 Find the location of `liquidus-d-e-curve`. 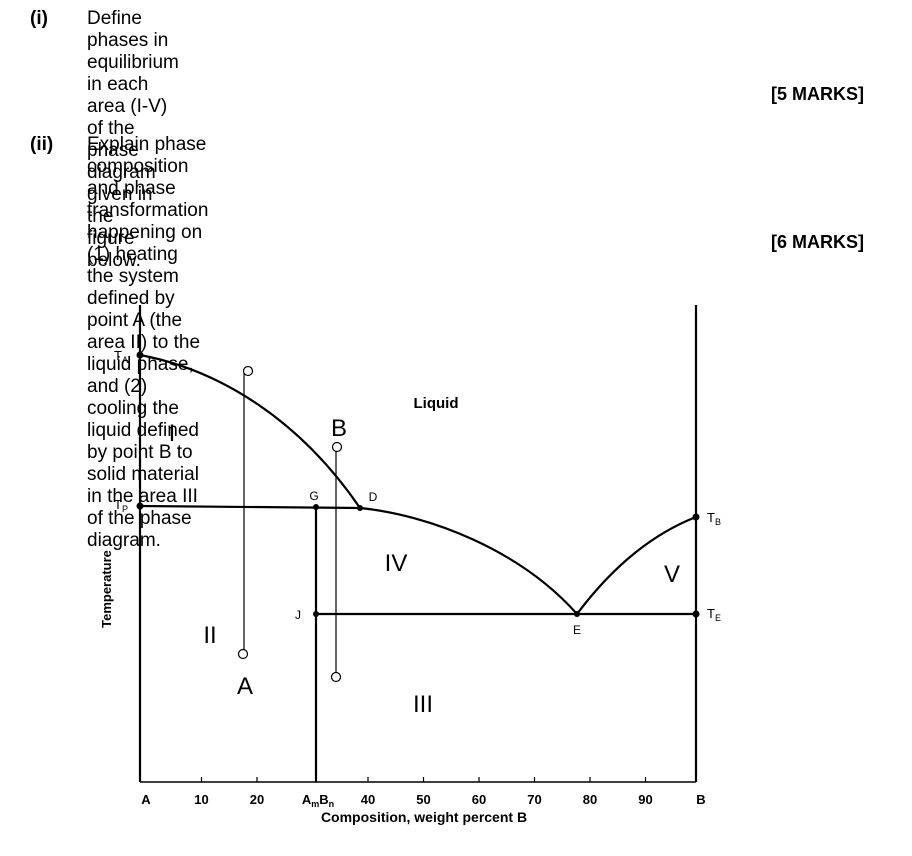

liquidus-d-e-curve is located at coordinates (468, 560).